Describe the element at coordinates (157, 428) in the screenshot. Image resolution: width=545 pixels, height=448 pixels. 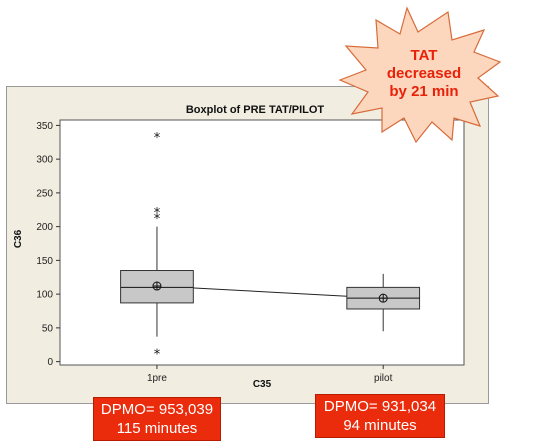
I see `callout-pre-minutes: 115 minutes` at that location.